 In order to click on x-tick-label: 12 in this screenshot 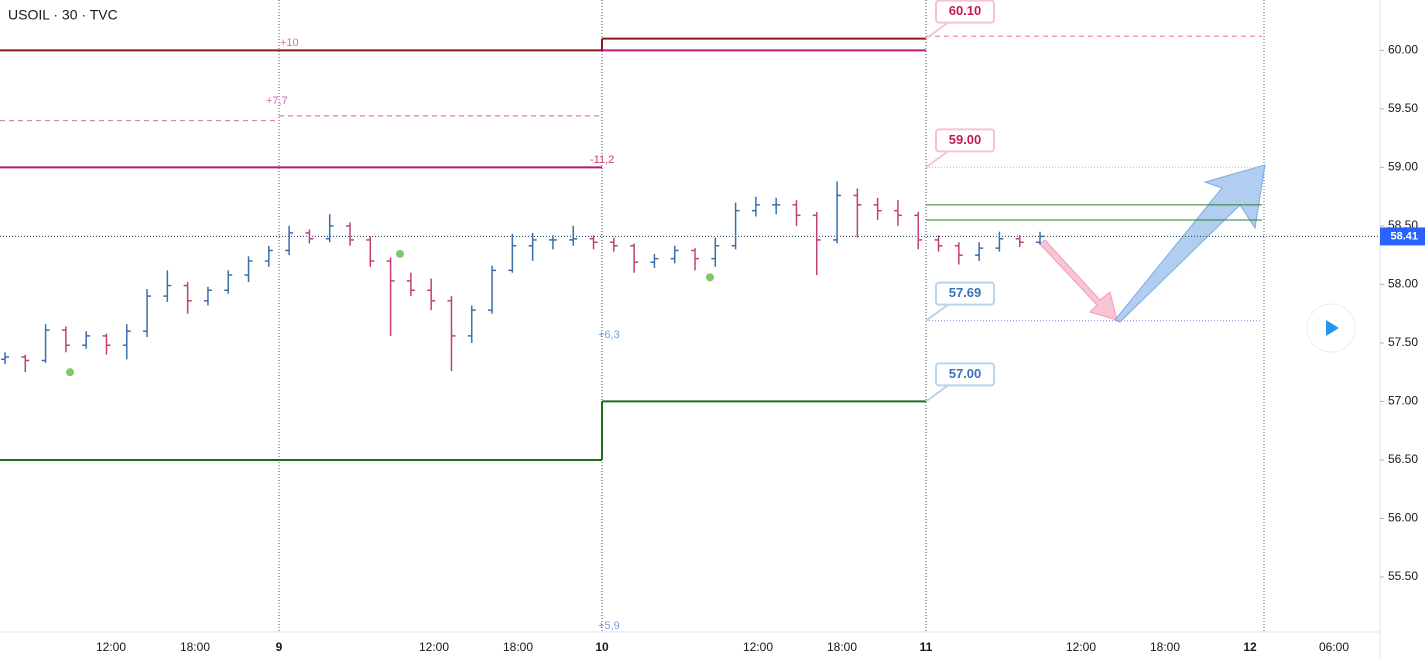, I will do `click(1250, 647)`.